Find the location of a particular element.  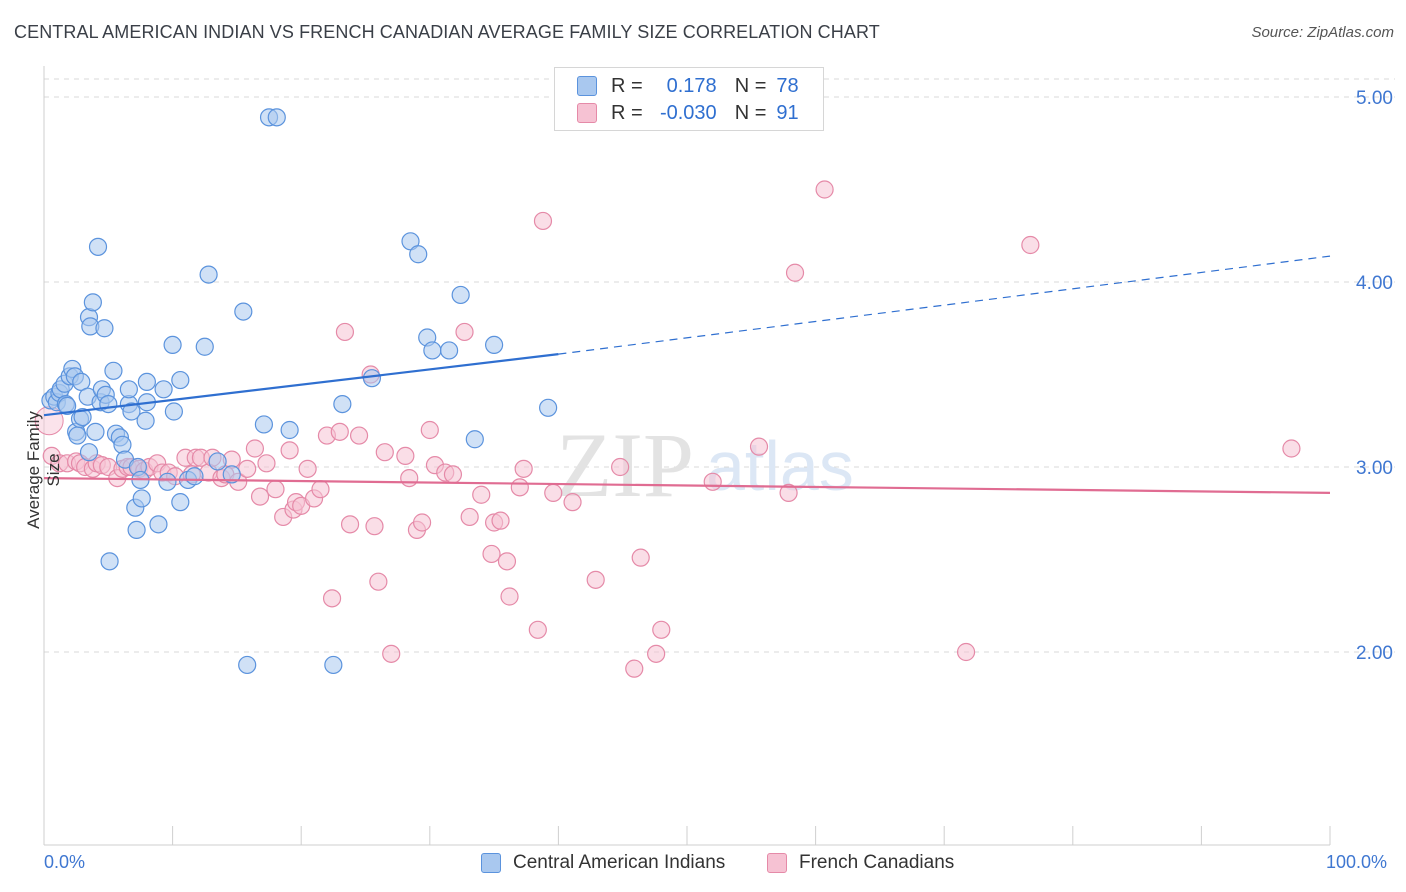

legend-n-value: 78 is located at coordinates (787, 85).